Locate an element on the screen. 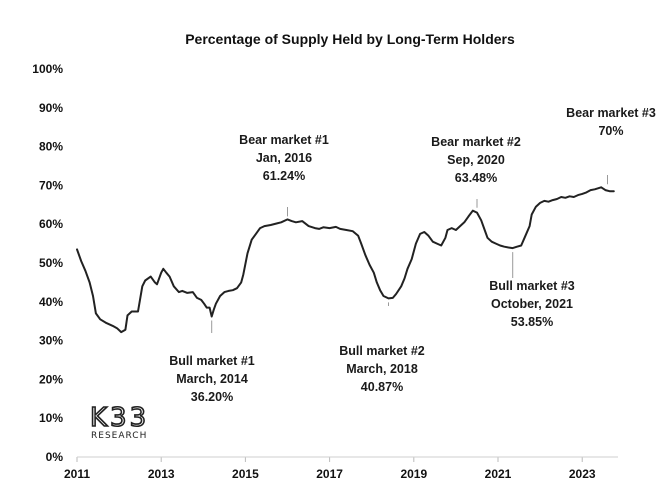  x-tick-label: 2023 is located at coordinates (582, 474).